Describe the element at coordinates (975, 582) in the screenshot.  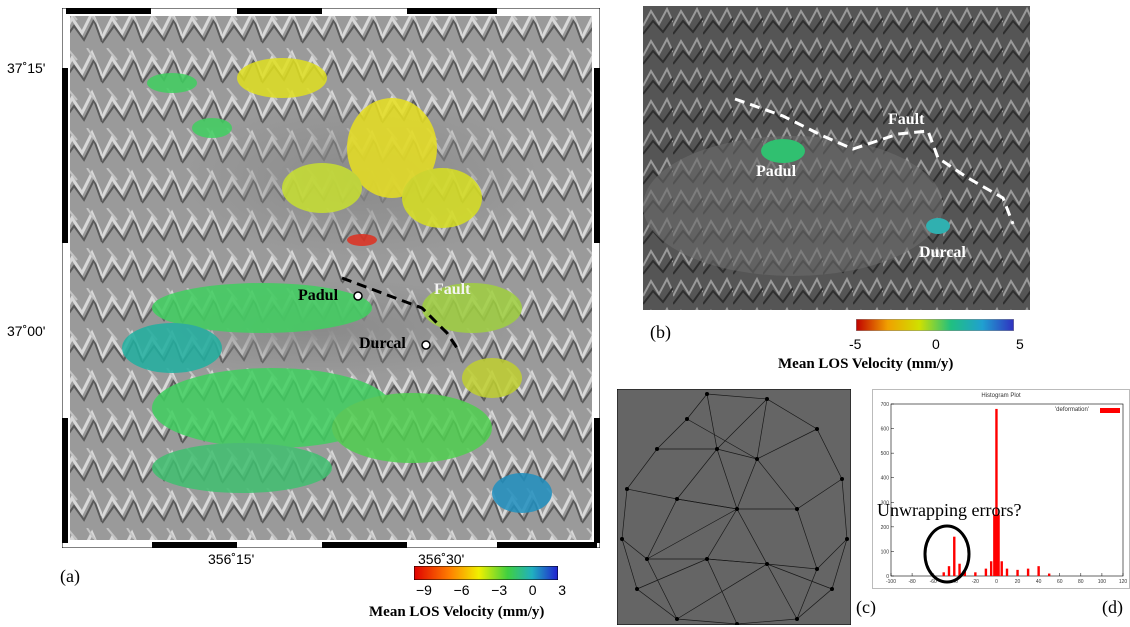
I see `x-tick-label: -20` at that location.